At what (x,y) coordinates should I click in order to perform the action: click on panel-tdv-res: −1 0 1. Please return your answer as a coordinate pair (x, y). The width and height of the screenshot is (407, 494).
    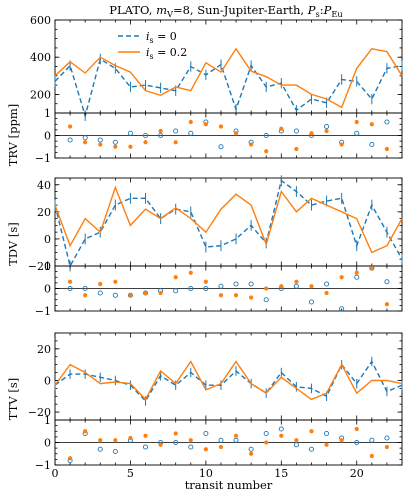
    Looking at the image, I should click on (219, 289).